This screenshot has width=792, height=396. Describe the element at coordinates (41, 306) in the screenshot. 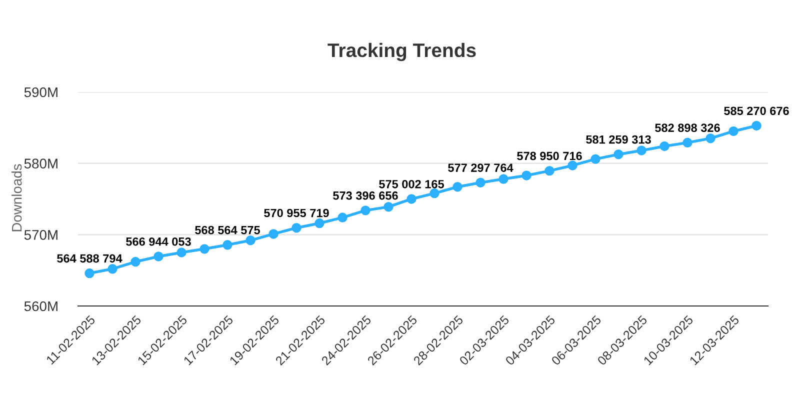

I see `y-tick-label: 560M` at that location.